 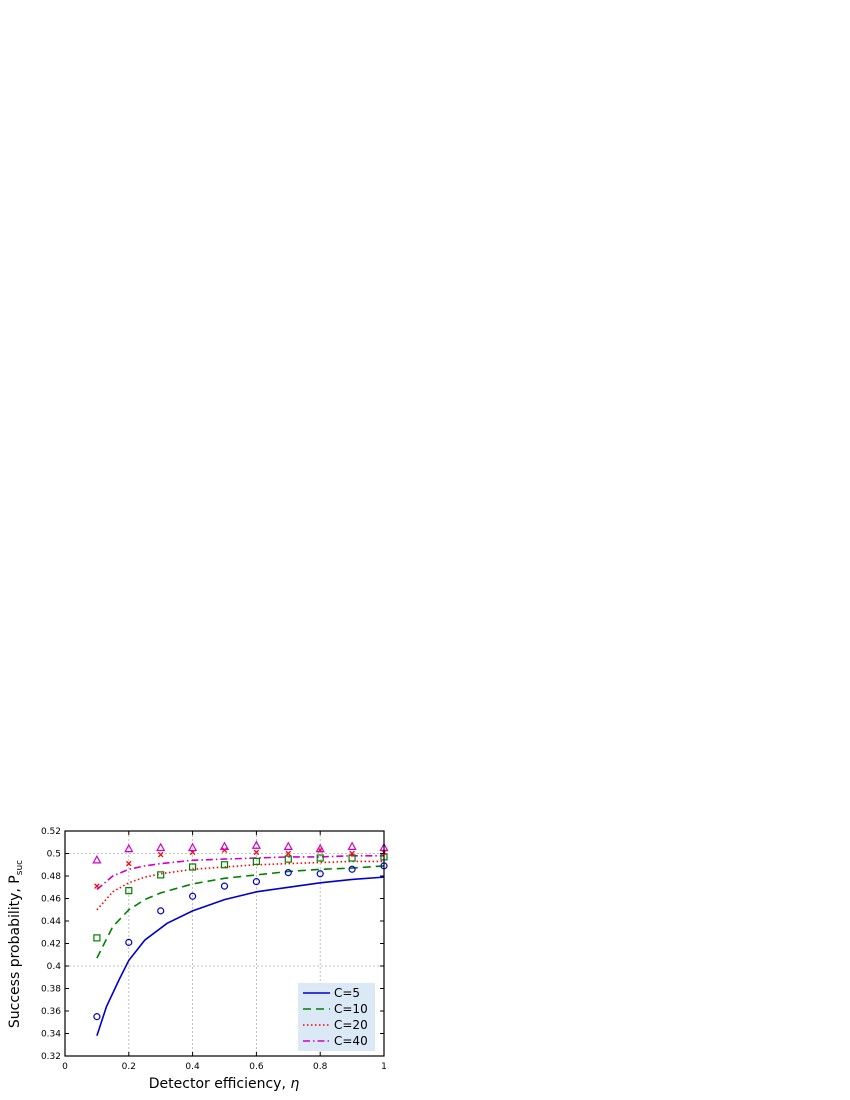 I want to click on axis-ticks, so click(x=224, y=943).